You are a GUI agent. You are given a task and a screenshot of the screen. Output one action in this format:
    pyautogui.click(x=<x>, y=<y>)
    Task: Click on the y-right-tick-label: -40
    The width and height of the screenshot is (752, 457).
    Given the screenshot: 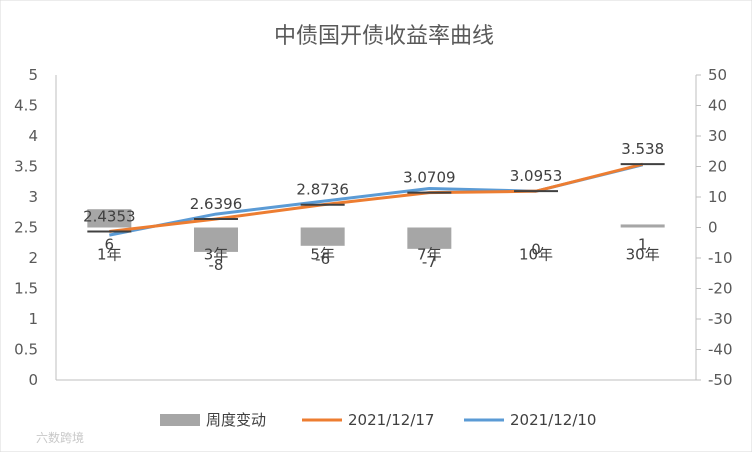 What is the action you would take?
    pyautogui.click(x=720, y=350)
    